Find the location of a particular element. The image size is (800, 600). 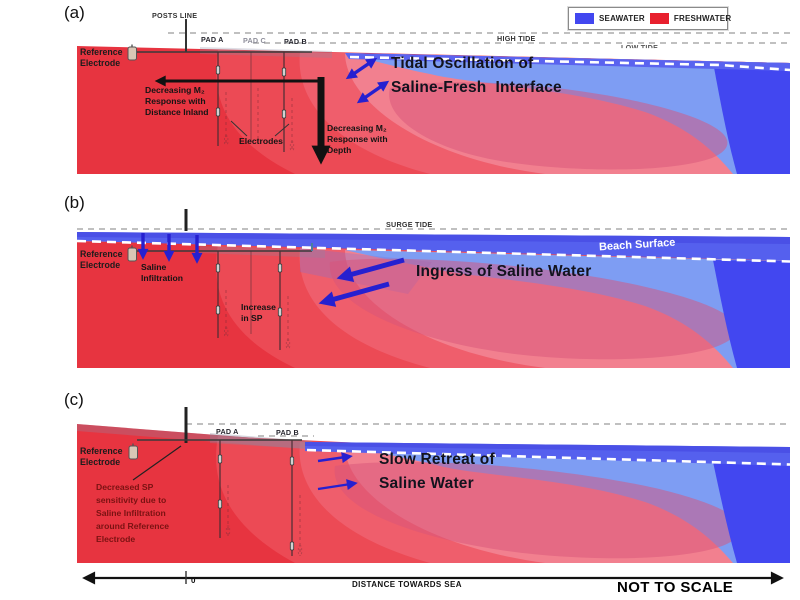

surge-tide-label: SURGE TIDE is located at coordinates (409, 224).